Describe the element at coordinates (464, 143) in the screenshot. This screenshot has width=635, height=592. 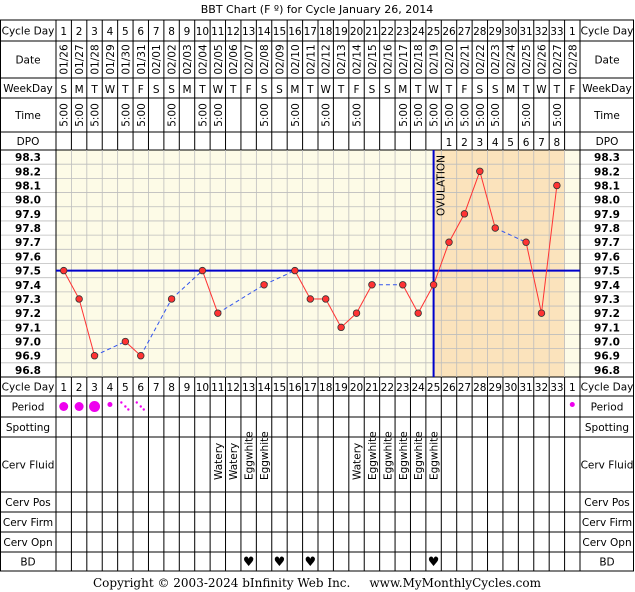
I see `dpo-value: 2` at that location.